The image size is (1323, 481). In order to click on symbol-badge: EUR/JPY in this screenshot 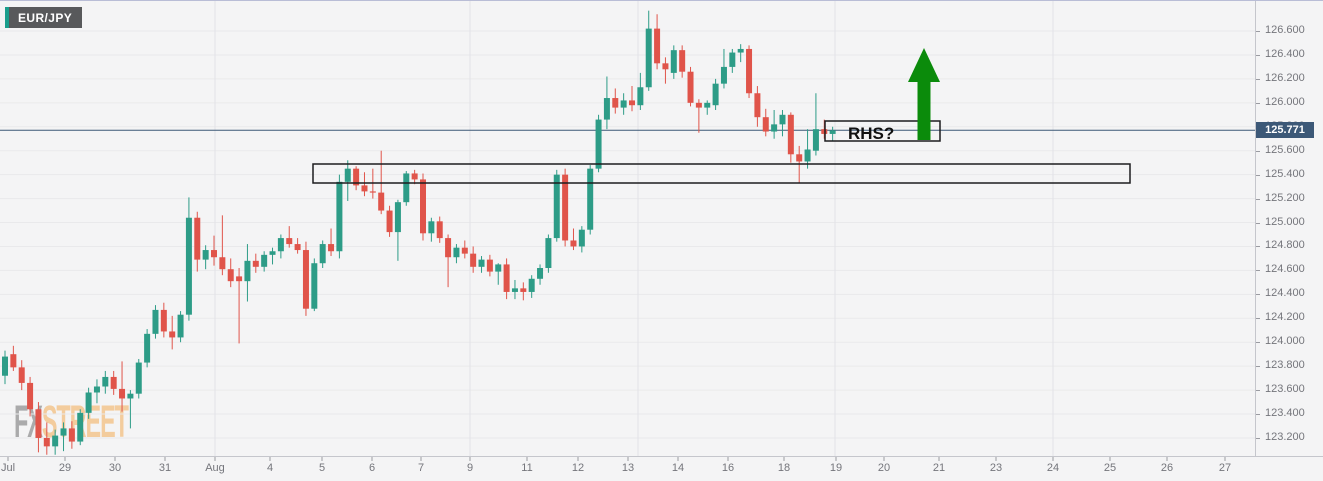, I will do `click(44, 17)`.